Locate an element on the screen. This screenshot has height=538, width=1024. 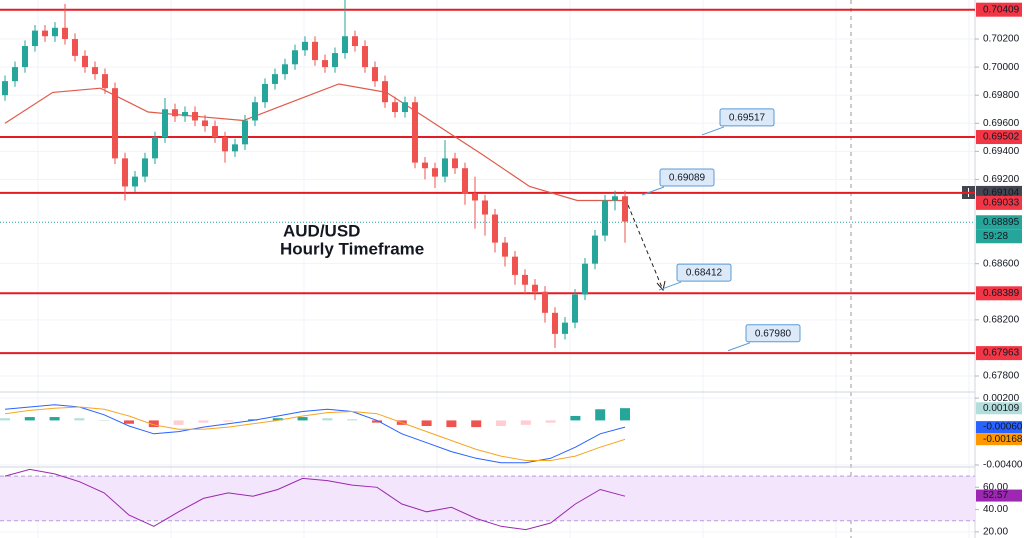
y-tick-label: 40.00 is located at coordinates (995, 509).